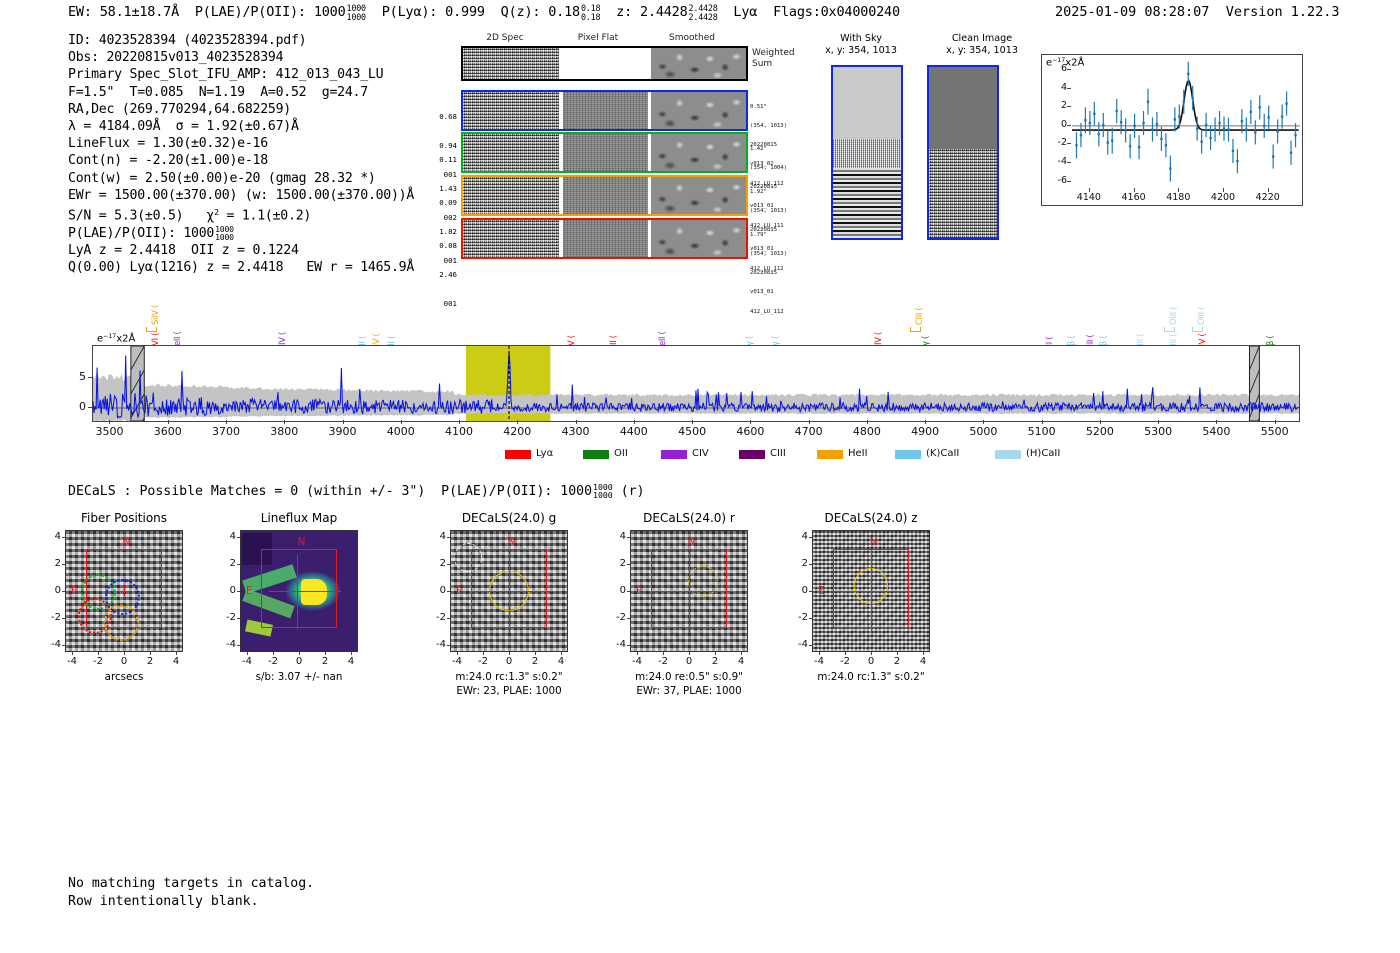 Image resolution: width=1400 pixels, height=953 pixels. What do you see at coordinates (762, 64) in the screenshot?
I see `weighted-sum-label-2: Sum` at bounding box center [762, 64].